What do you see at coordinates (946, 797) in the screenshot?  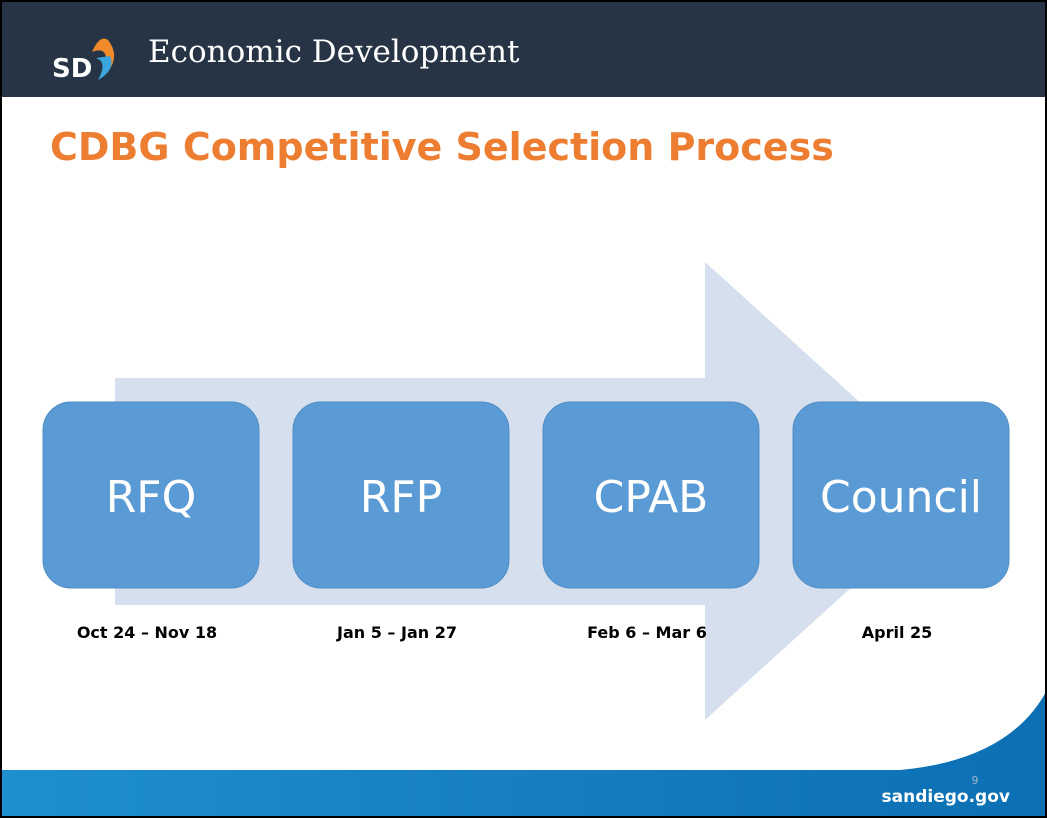 I see `footer-site: sandiego.gov` at bounding box center [946, 797].